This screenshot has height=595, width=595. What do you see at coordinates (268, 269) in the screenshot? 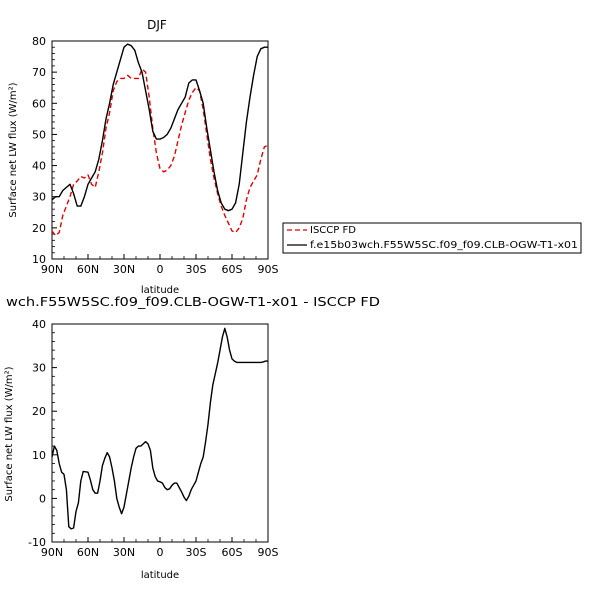
I see `top-x-tick-label: 90S` at bounding box center [268, 269].